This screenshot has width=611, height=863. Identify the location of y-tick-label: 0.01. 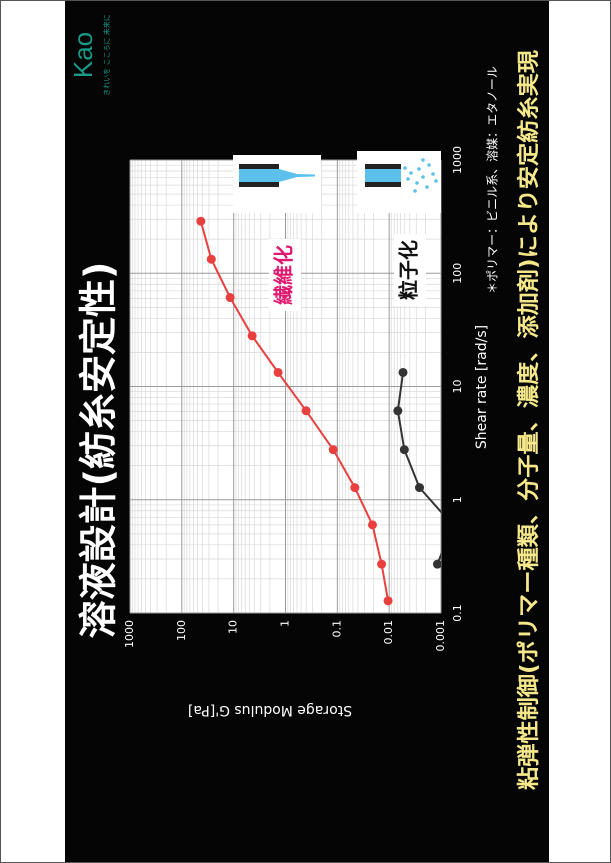
(388, 632).